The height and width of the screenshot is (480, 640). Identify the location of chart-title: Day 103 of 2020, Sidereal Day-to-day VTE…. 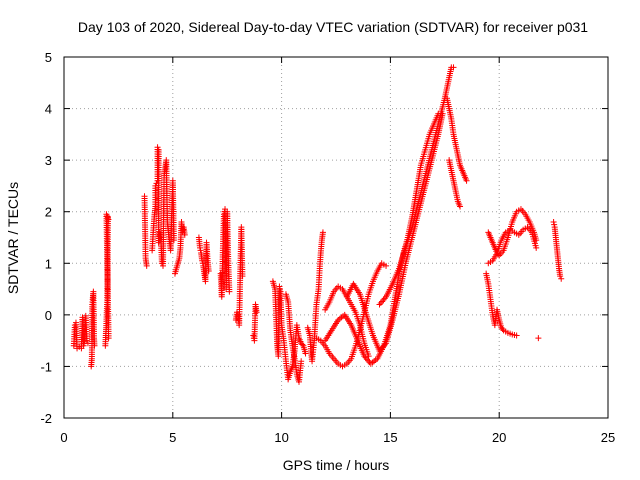
(333, 27).